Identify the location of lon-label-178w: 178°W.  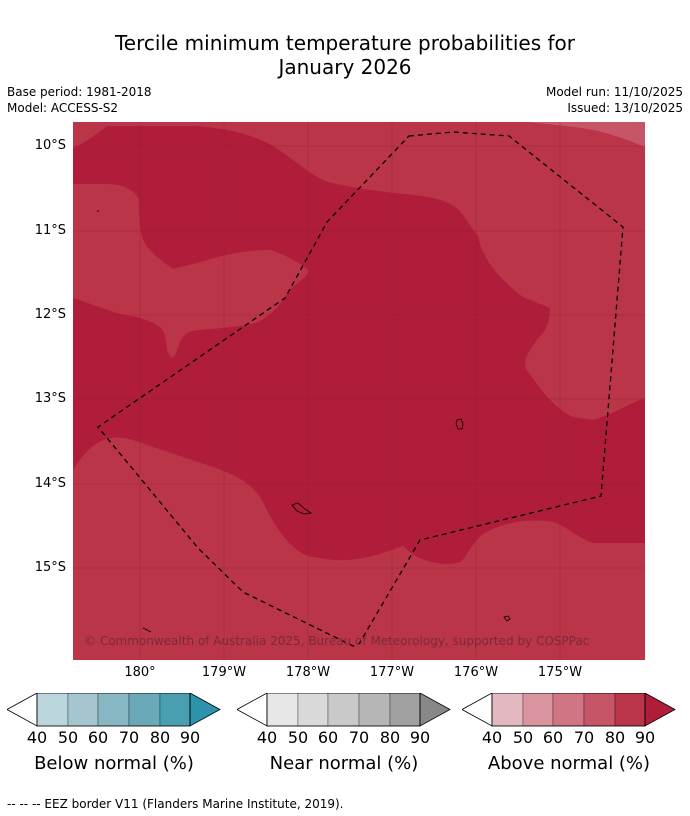
(308, 672).